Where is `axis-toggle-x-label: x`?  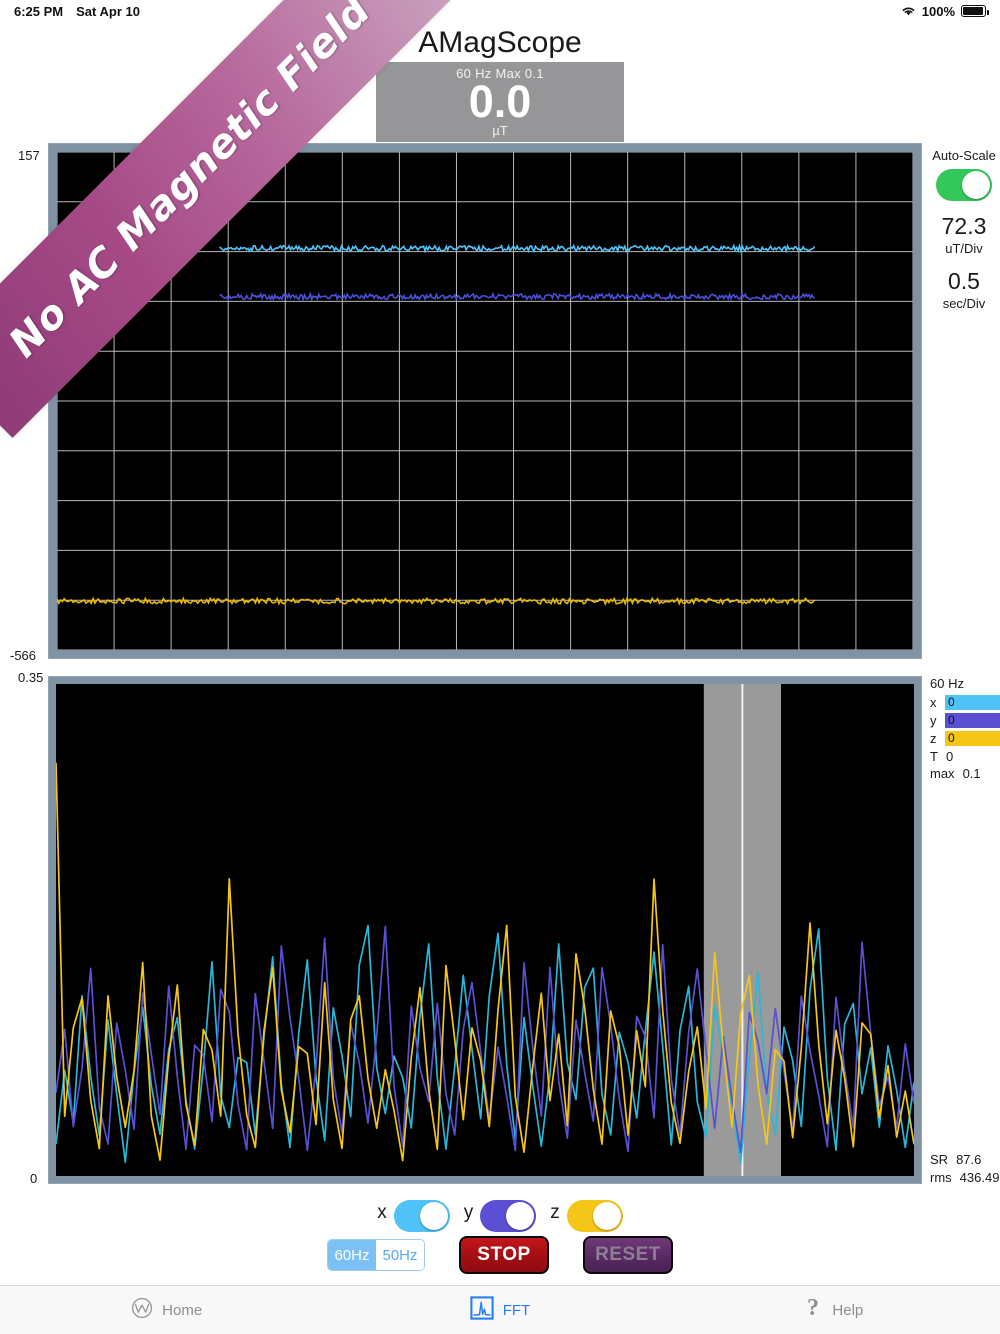
axis-toggle-x-label: x is located at coordinates (382, 1212).